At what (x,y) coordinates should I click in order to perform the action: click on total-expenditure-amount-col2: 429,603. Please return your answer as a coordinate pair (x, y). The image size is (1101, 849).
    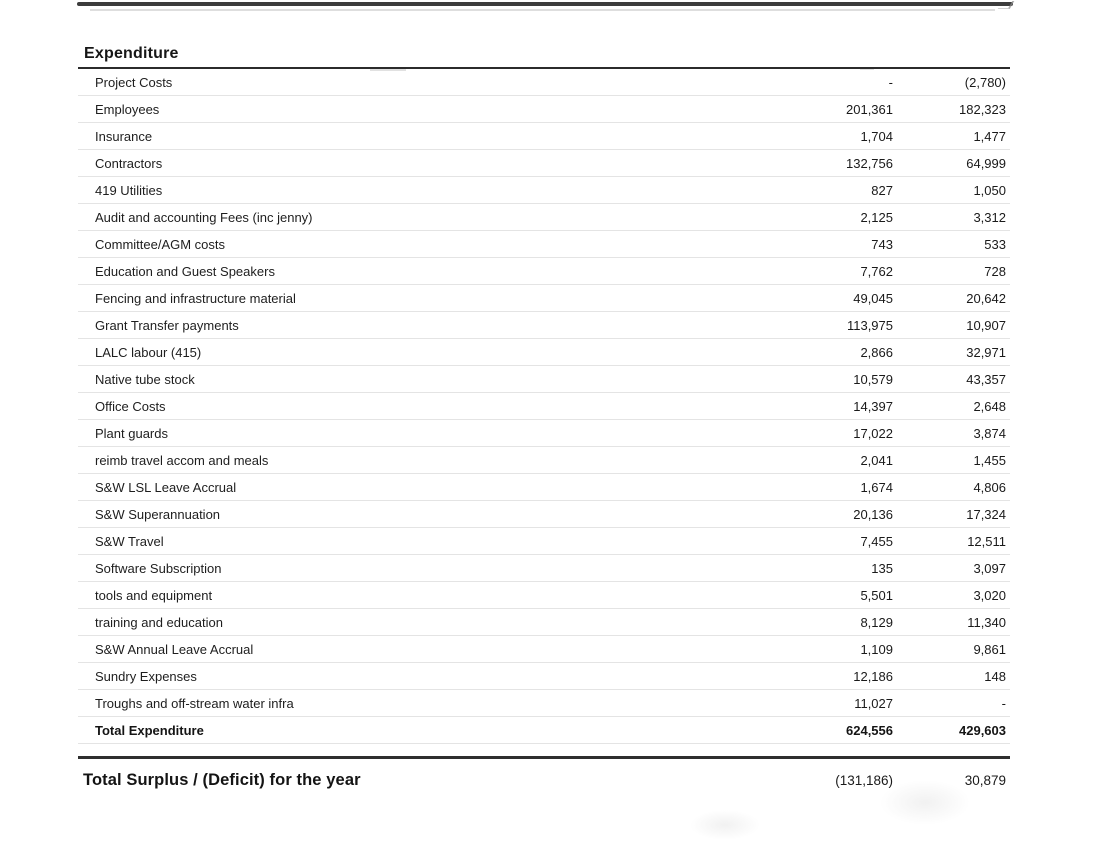
    Looking at the image, I should click on (982, 730).